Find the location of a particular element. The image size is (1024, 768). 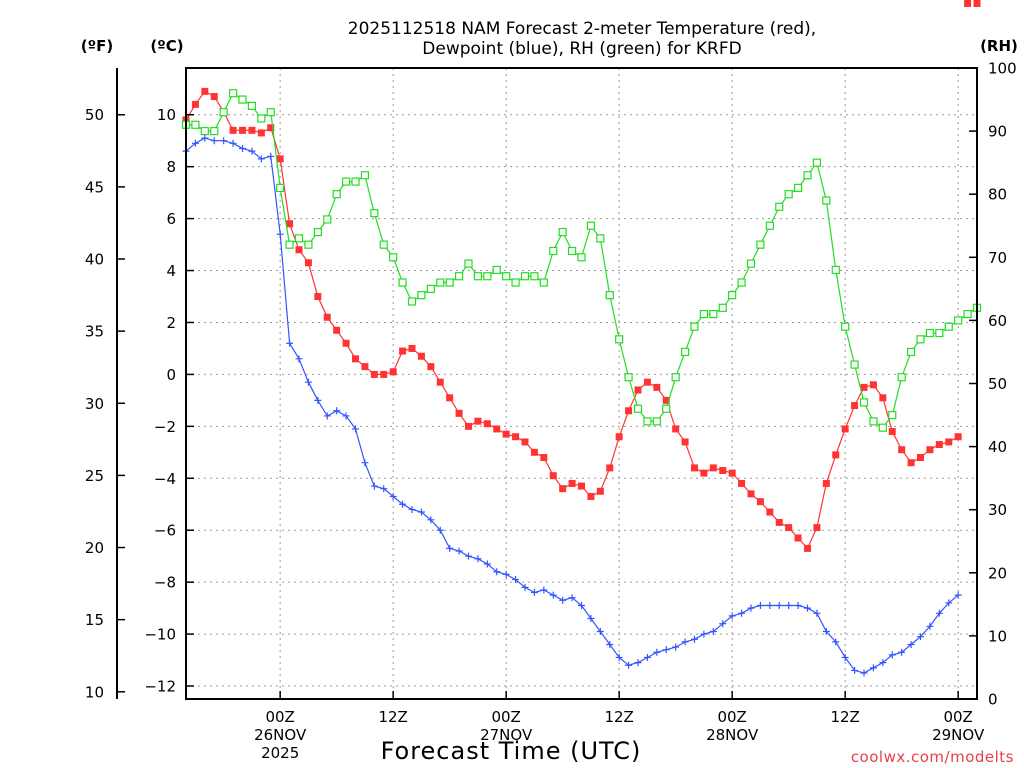

credit-text: coolwx.com/modelts is located at coordinates (932, 757).